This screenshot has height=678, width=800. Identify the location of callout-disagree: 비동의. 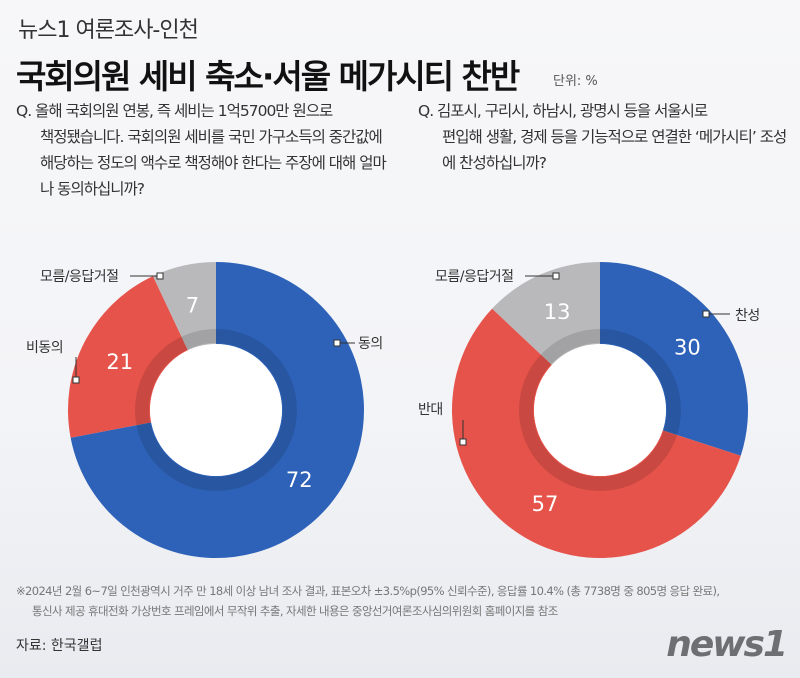
(53, 362).